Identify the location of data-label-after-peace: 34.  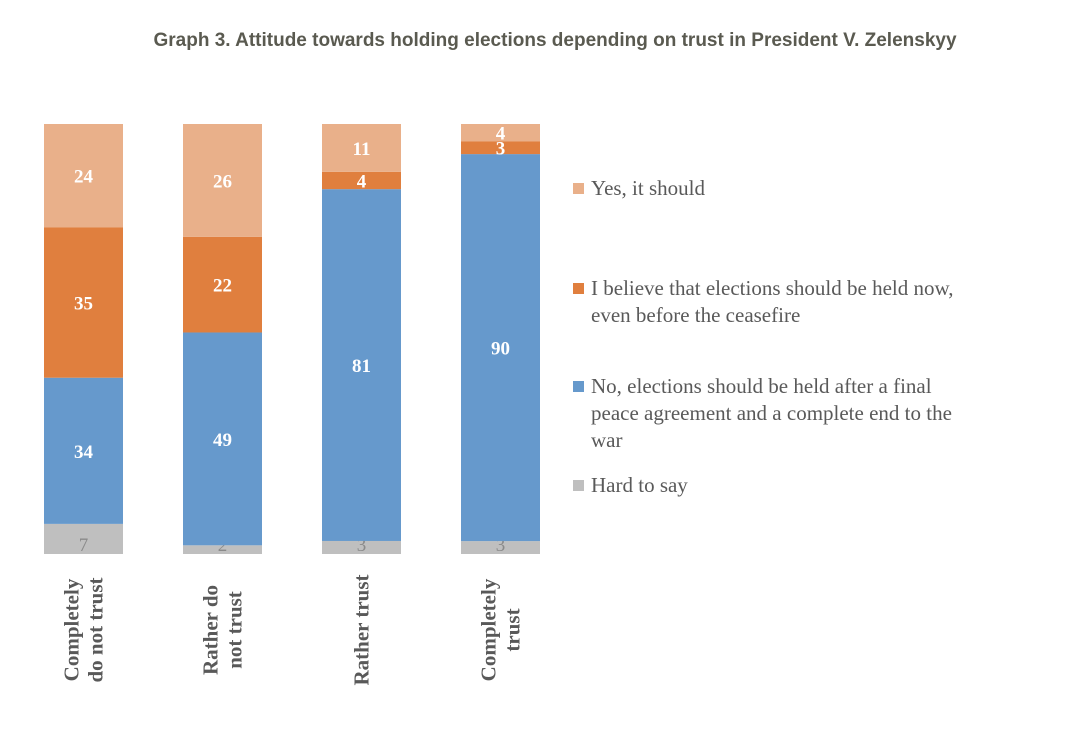
(84, 452).